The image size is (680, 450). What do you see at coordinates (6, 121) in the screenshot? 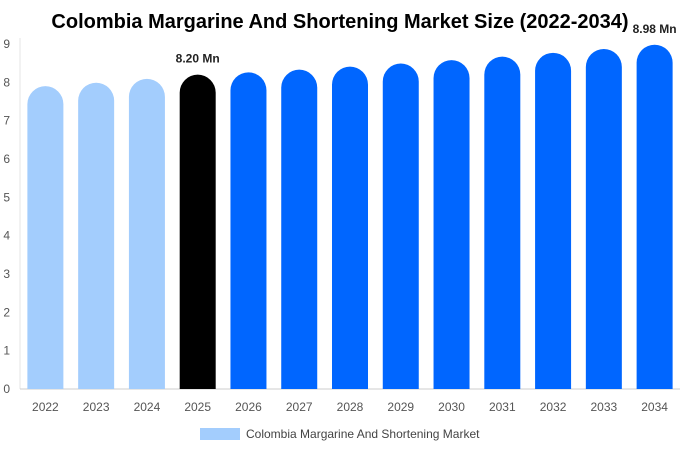
I see `y-tick-label: 7` at bounding box center [6, 121].